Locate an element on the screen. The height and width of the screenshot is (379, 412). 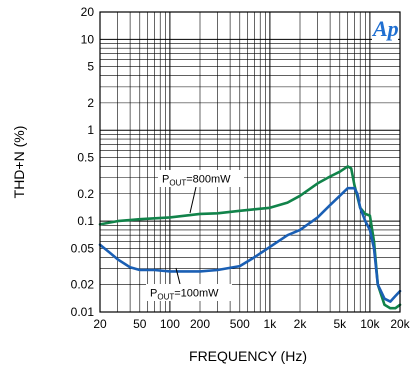
x-tick-label: 100 is located at coordinates (170, 324).